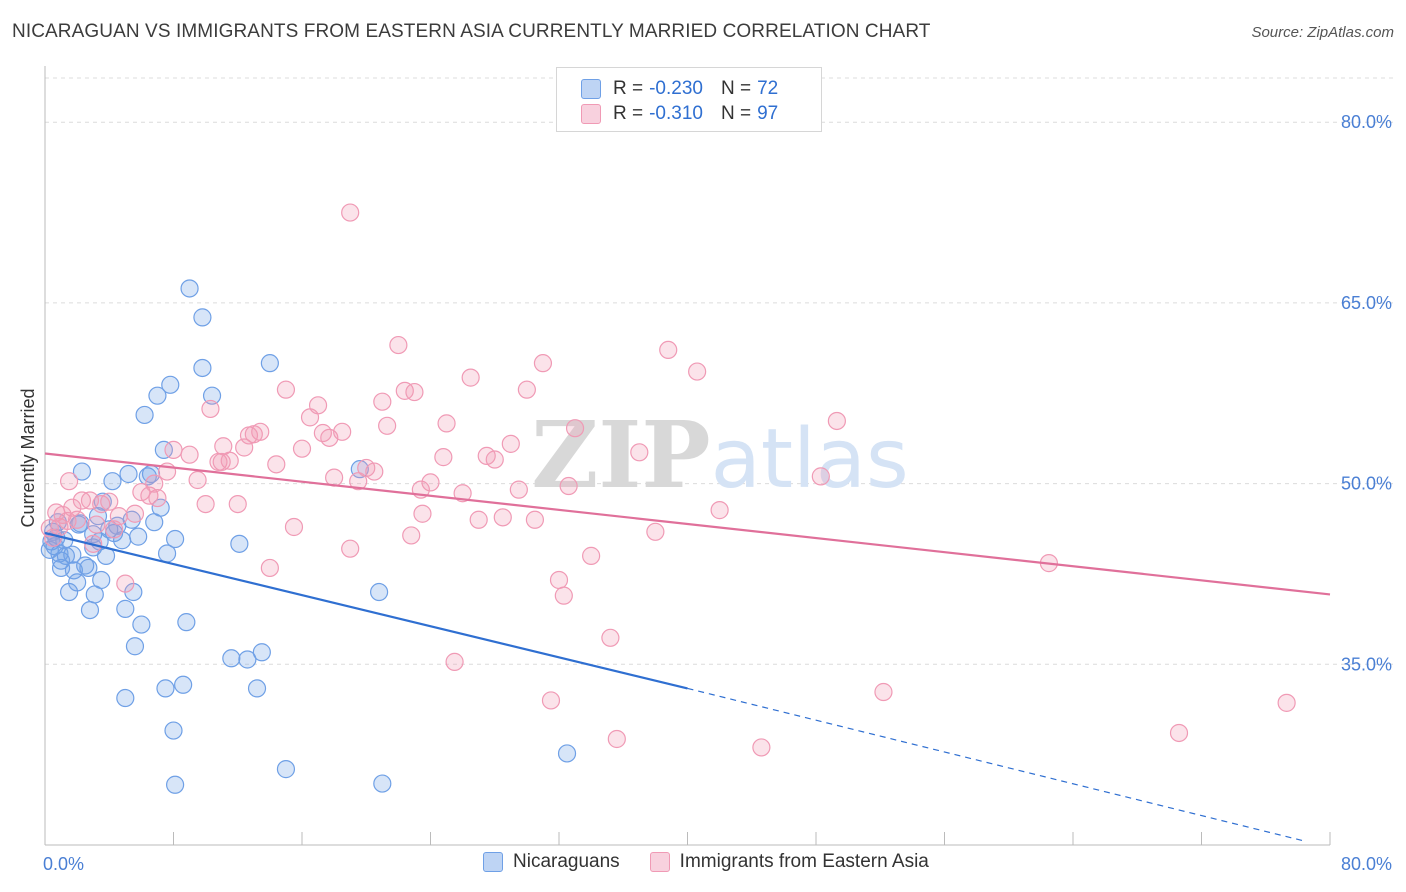 This screenshot has height=892, width=1406. What do you see at coordinates (720, 455) in the screenshot?
I see `watermark: ZIPatlas` at bounding box center [720, 455].